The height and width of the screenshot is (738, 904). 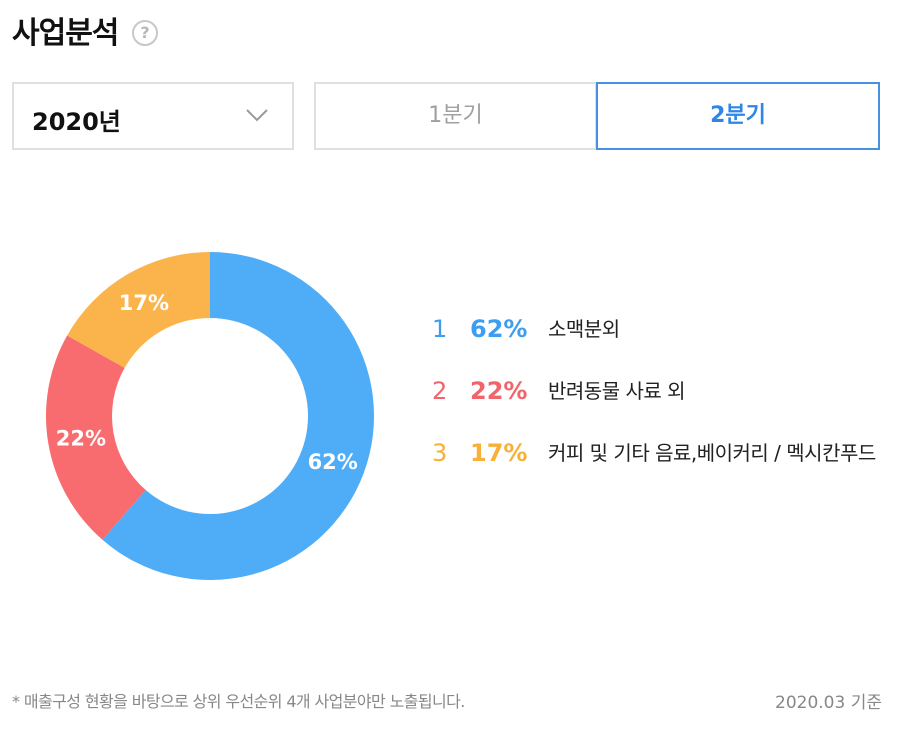 I want to click on legend-name: 커피 및 기타 음료,베이커리 / 멕시칸푸드, so click(x=712, y=453).